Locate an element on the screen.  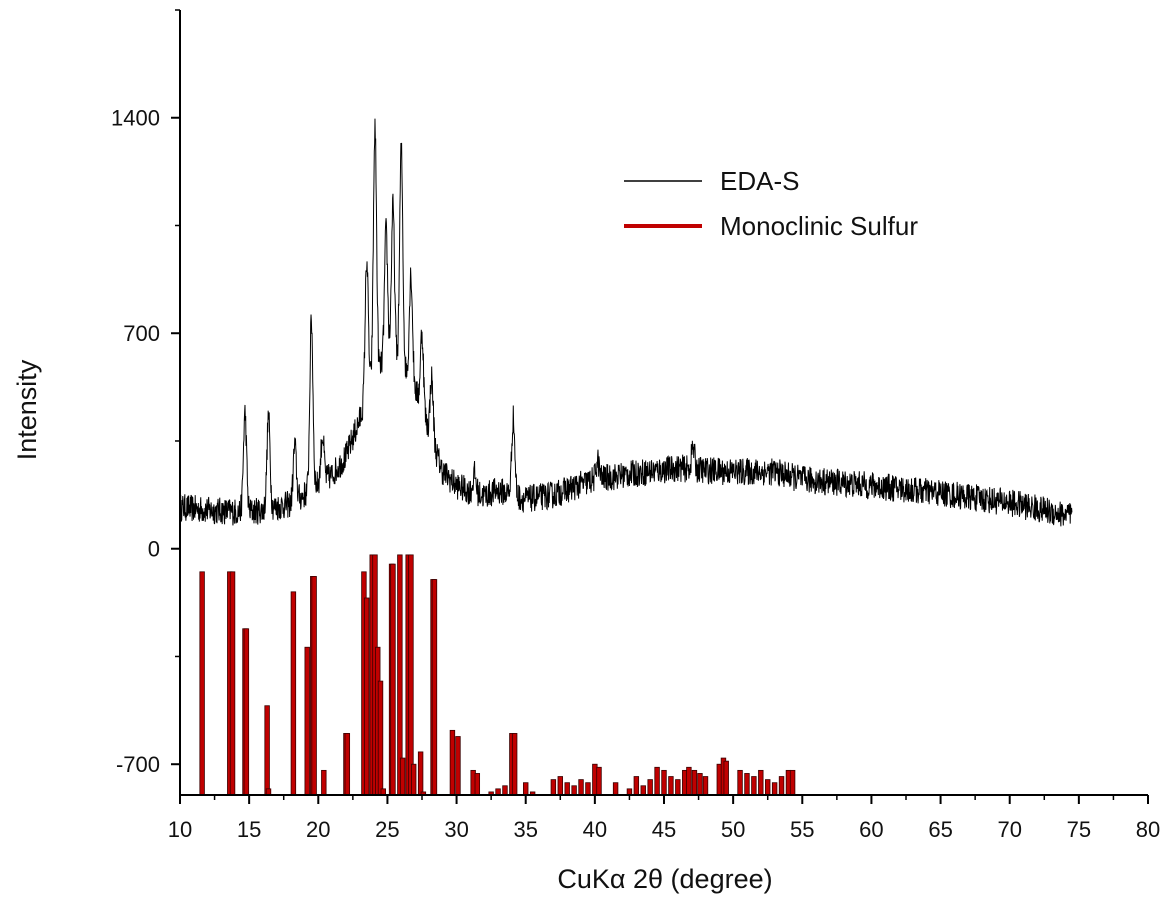
y-tick-label: 1400 is located at coordinates (135, 118).